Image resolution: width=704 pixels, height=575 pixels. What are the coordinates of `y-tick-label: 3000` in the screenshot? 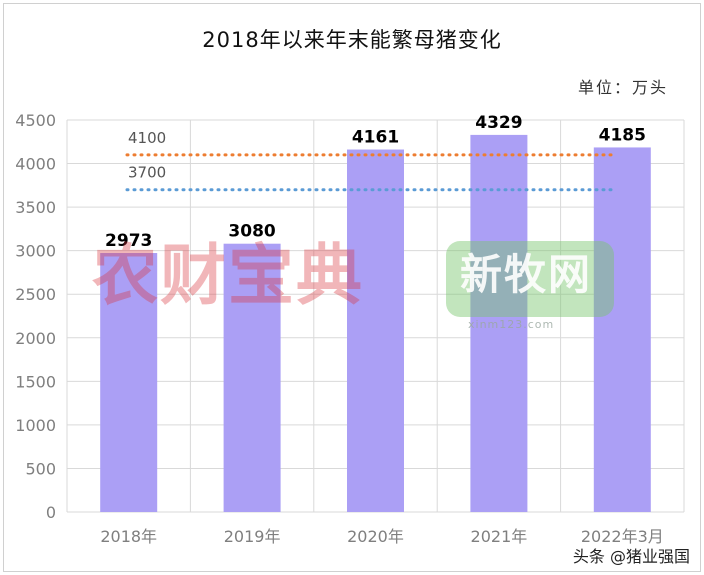 It's located at (35, 251).